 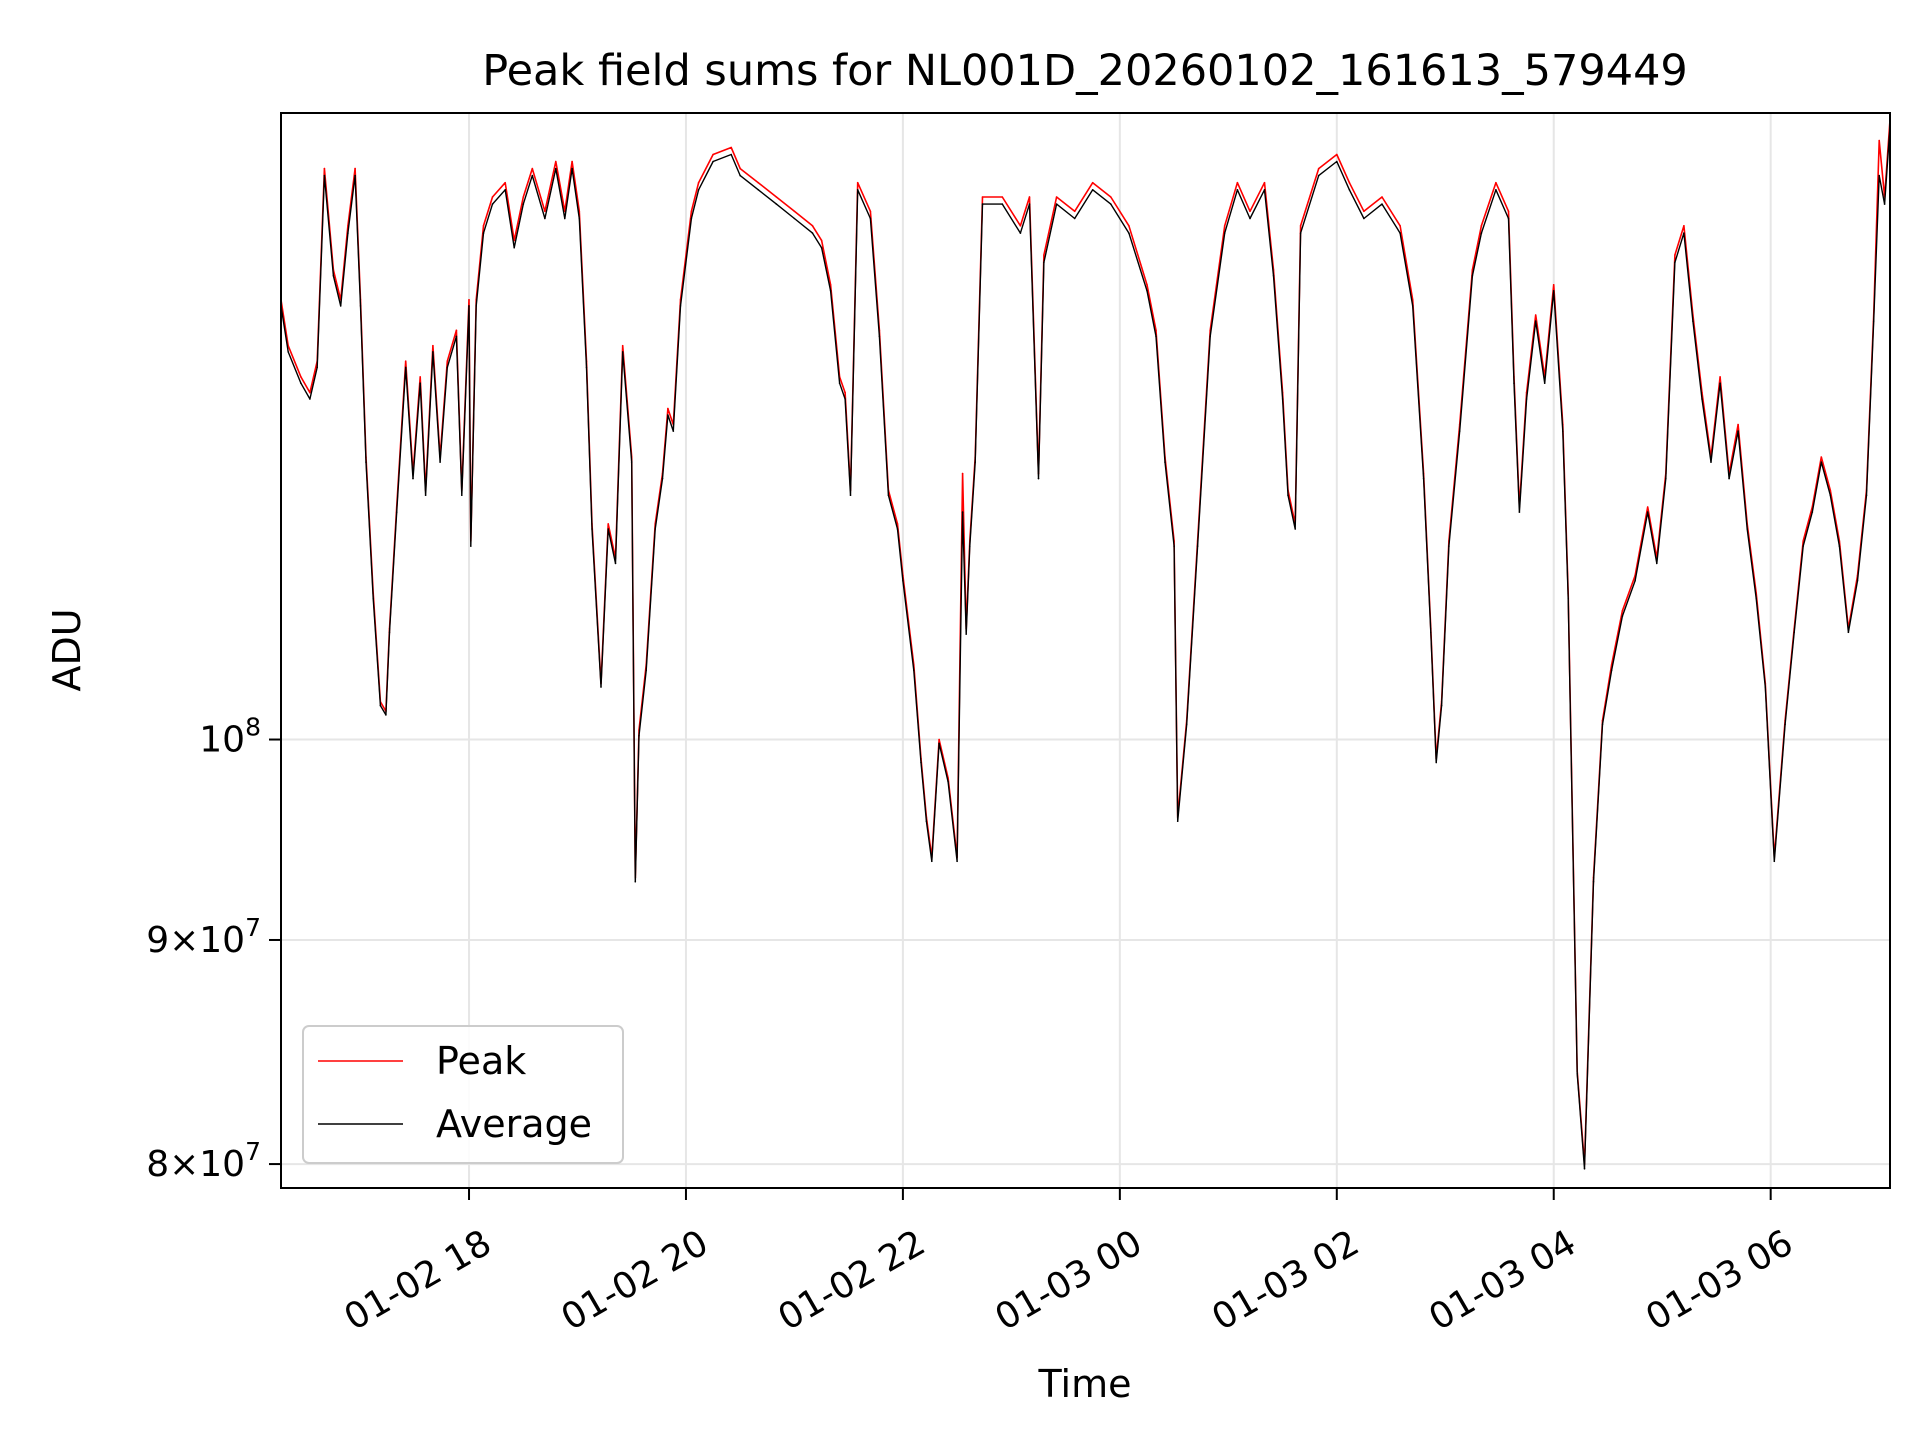 I want to click on y-axis-label: ADU, so click(x=67, y=649).